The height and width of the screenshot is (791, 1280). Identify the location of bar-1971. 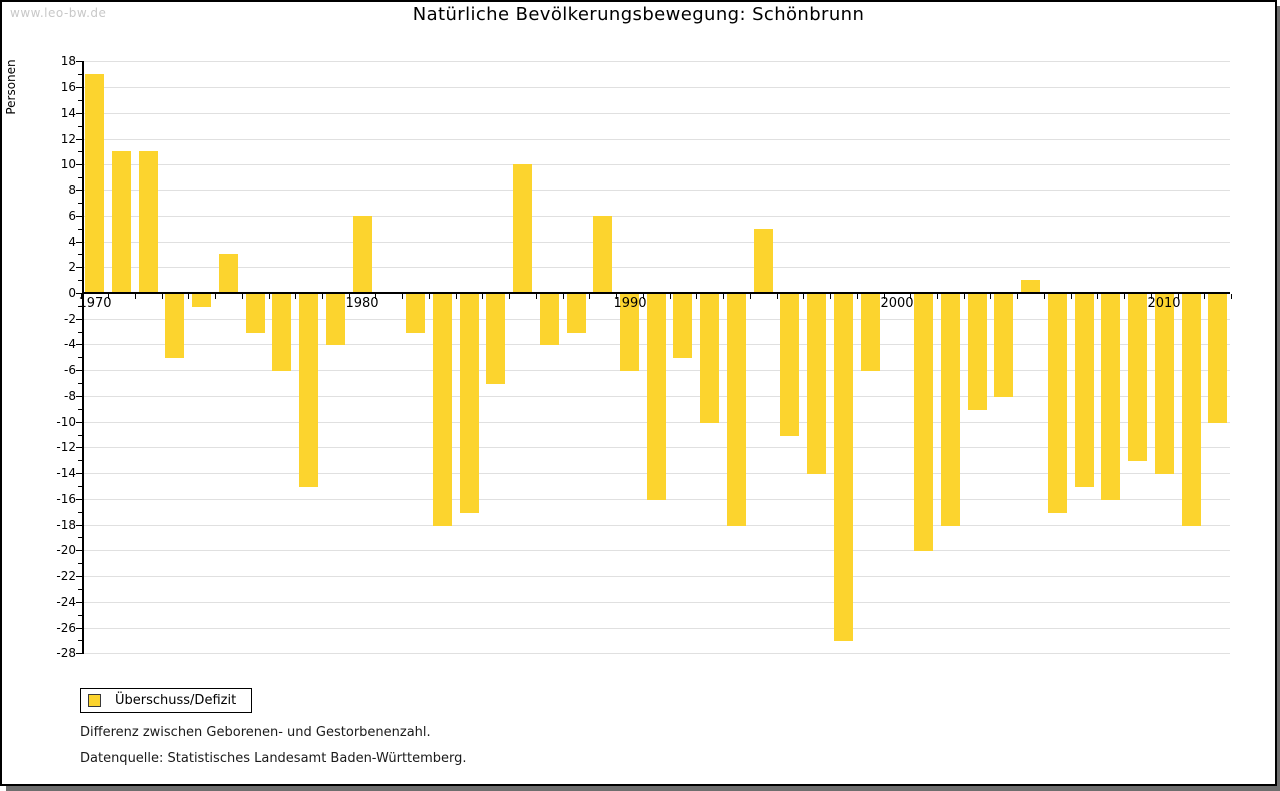
(121, 222).